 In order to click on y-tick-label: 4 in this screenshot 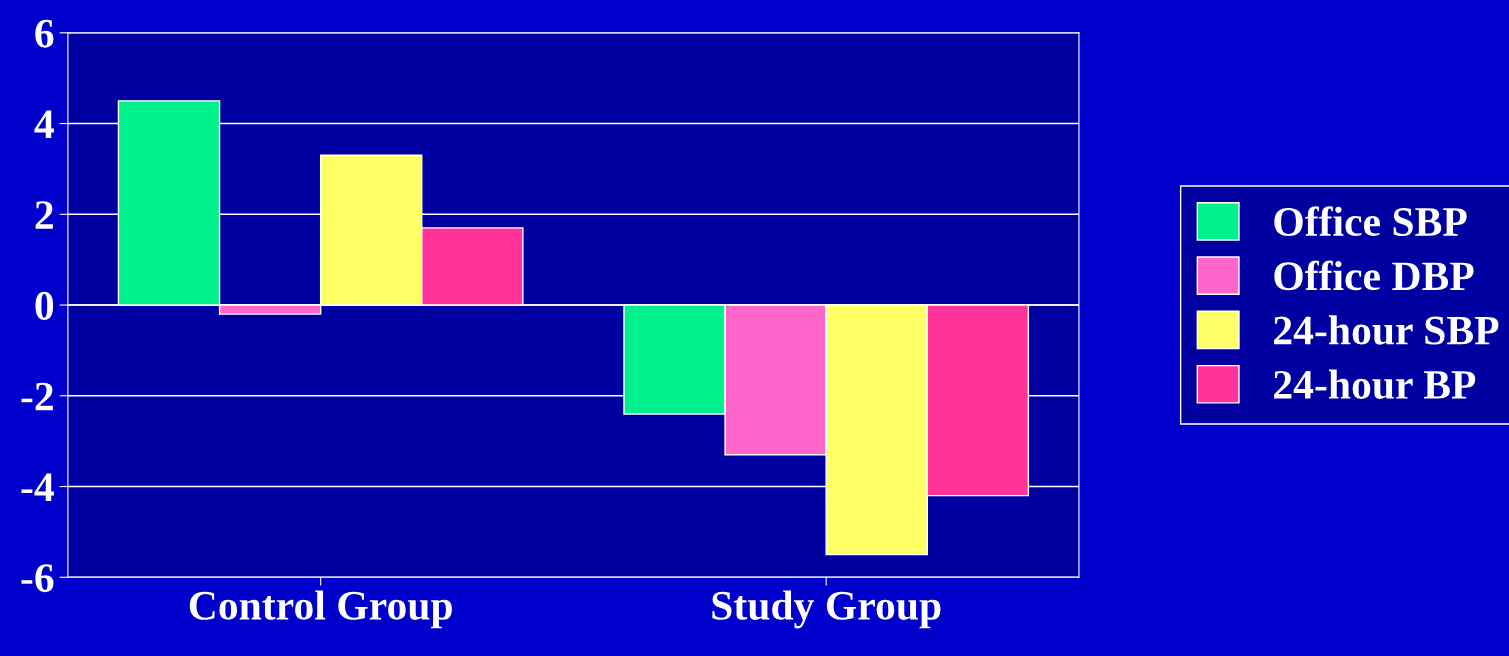, I will do `click(44, 124)`.